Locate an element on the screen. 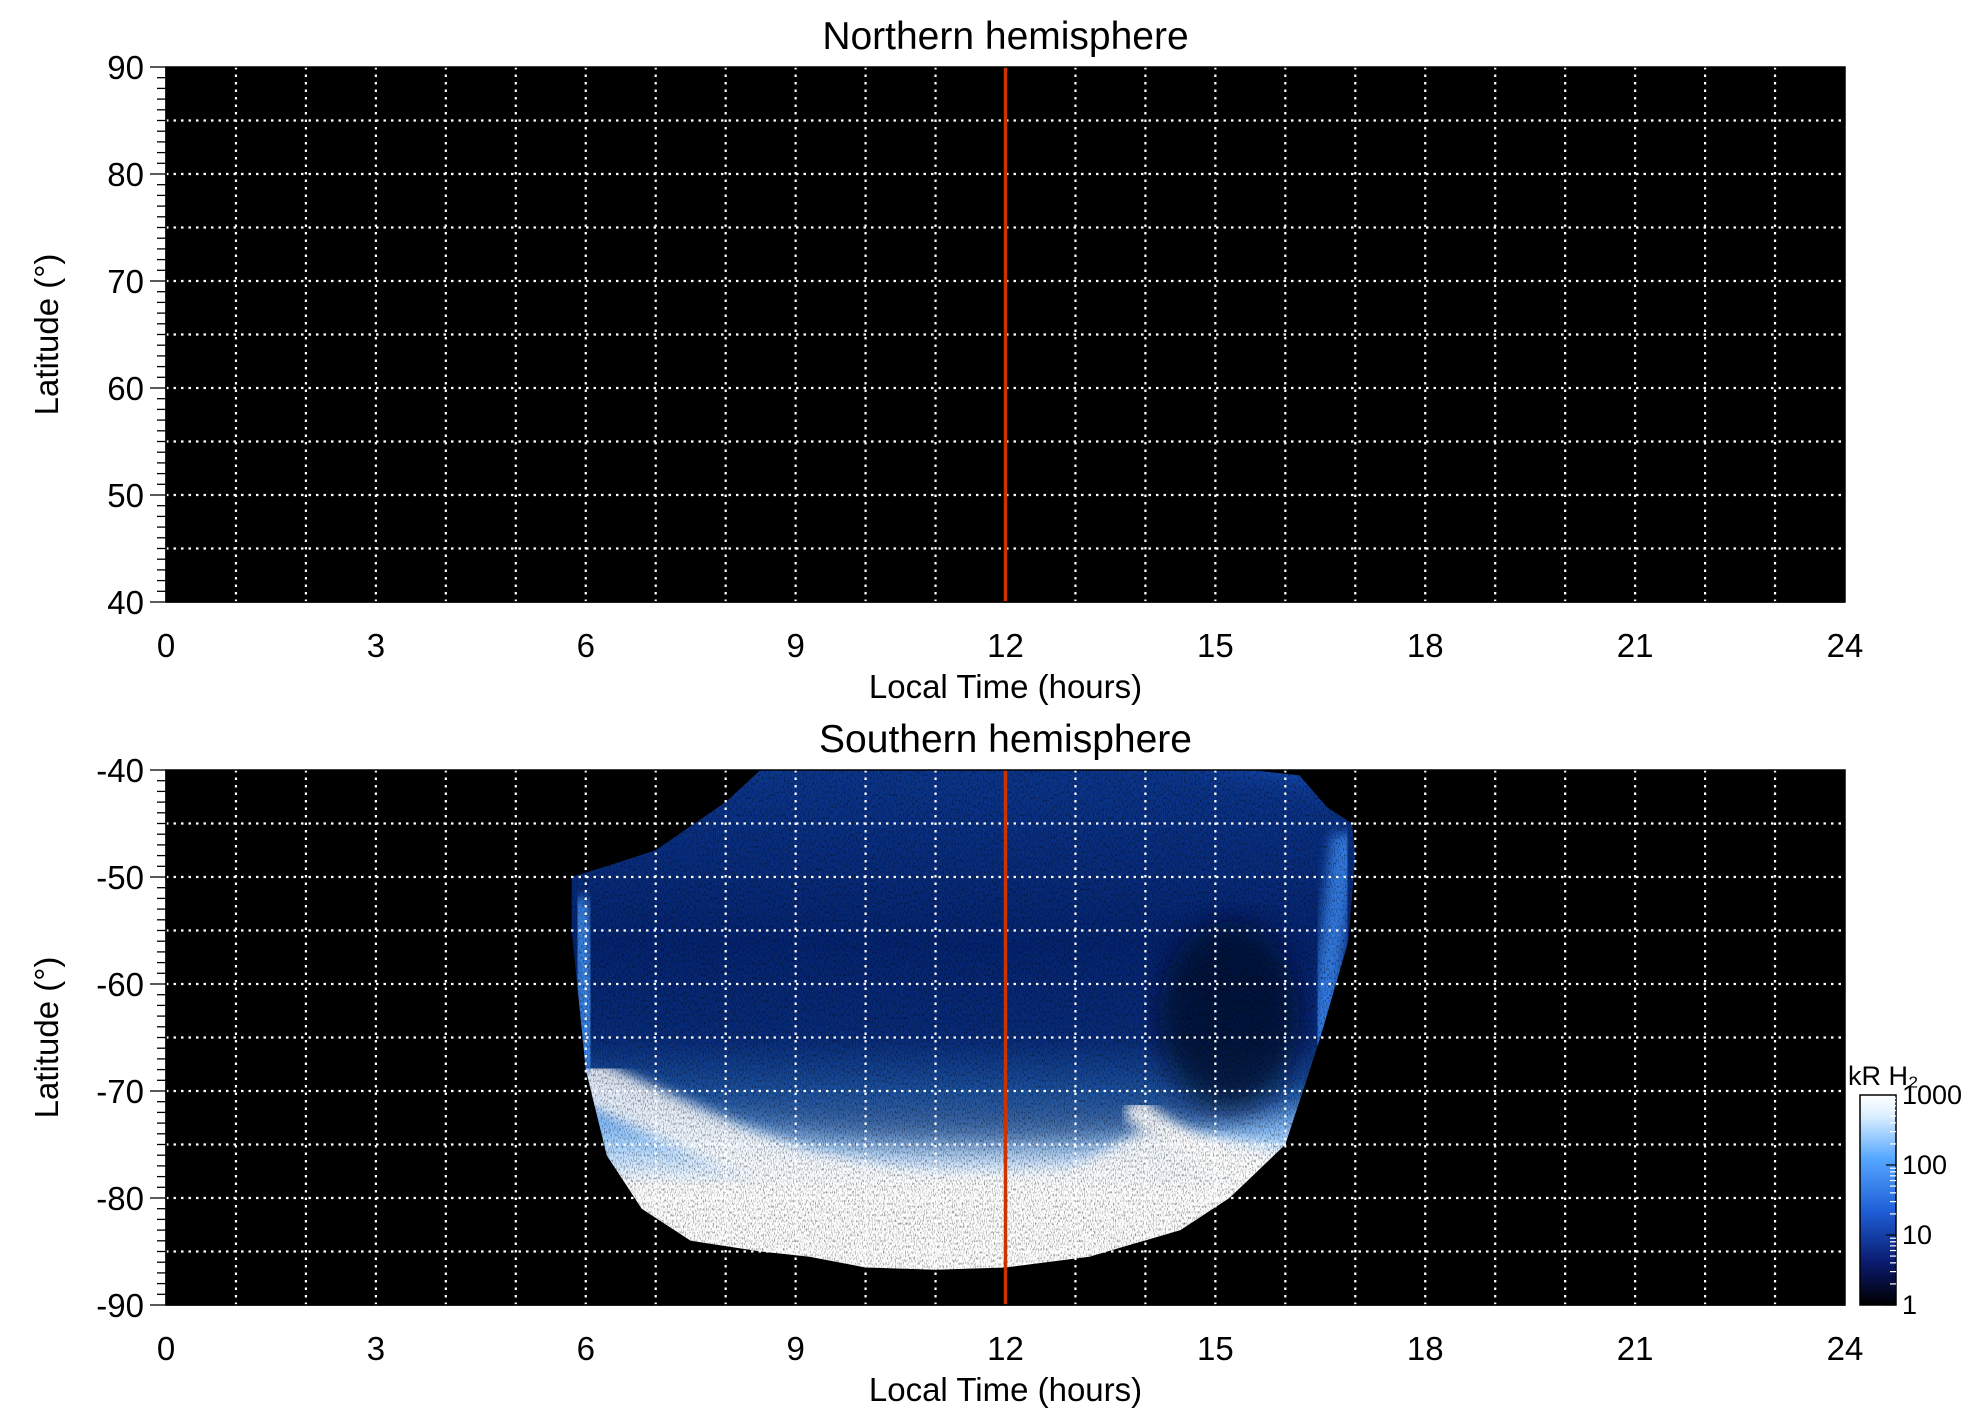 The height and width of the screenshot is (1423, 1983). y-axis: 90 80 70 60 50 40 is located at coordinates (137, 335).